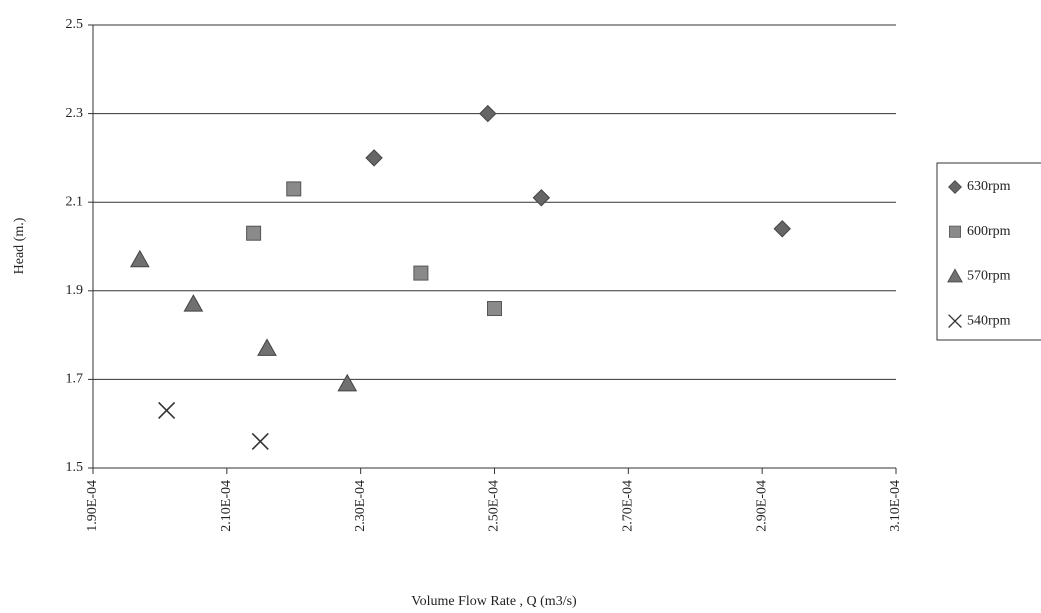 This screenshot has height=613, width=1041. Describe the element at coordinates (75, 201) in the screenshot. I see `y-tick-label: 2.1` at that location.